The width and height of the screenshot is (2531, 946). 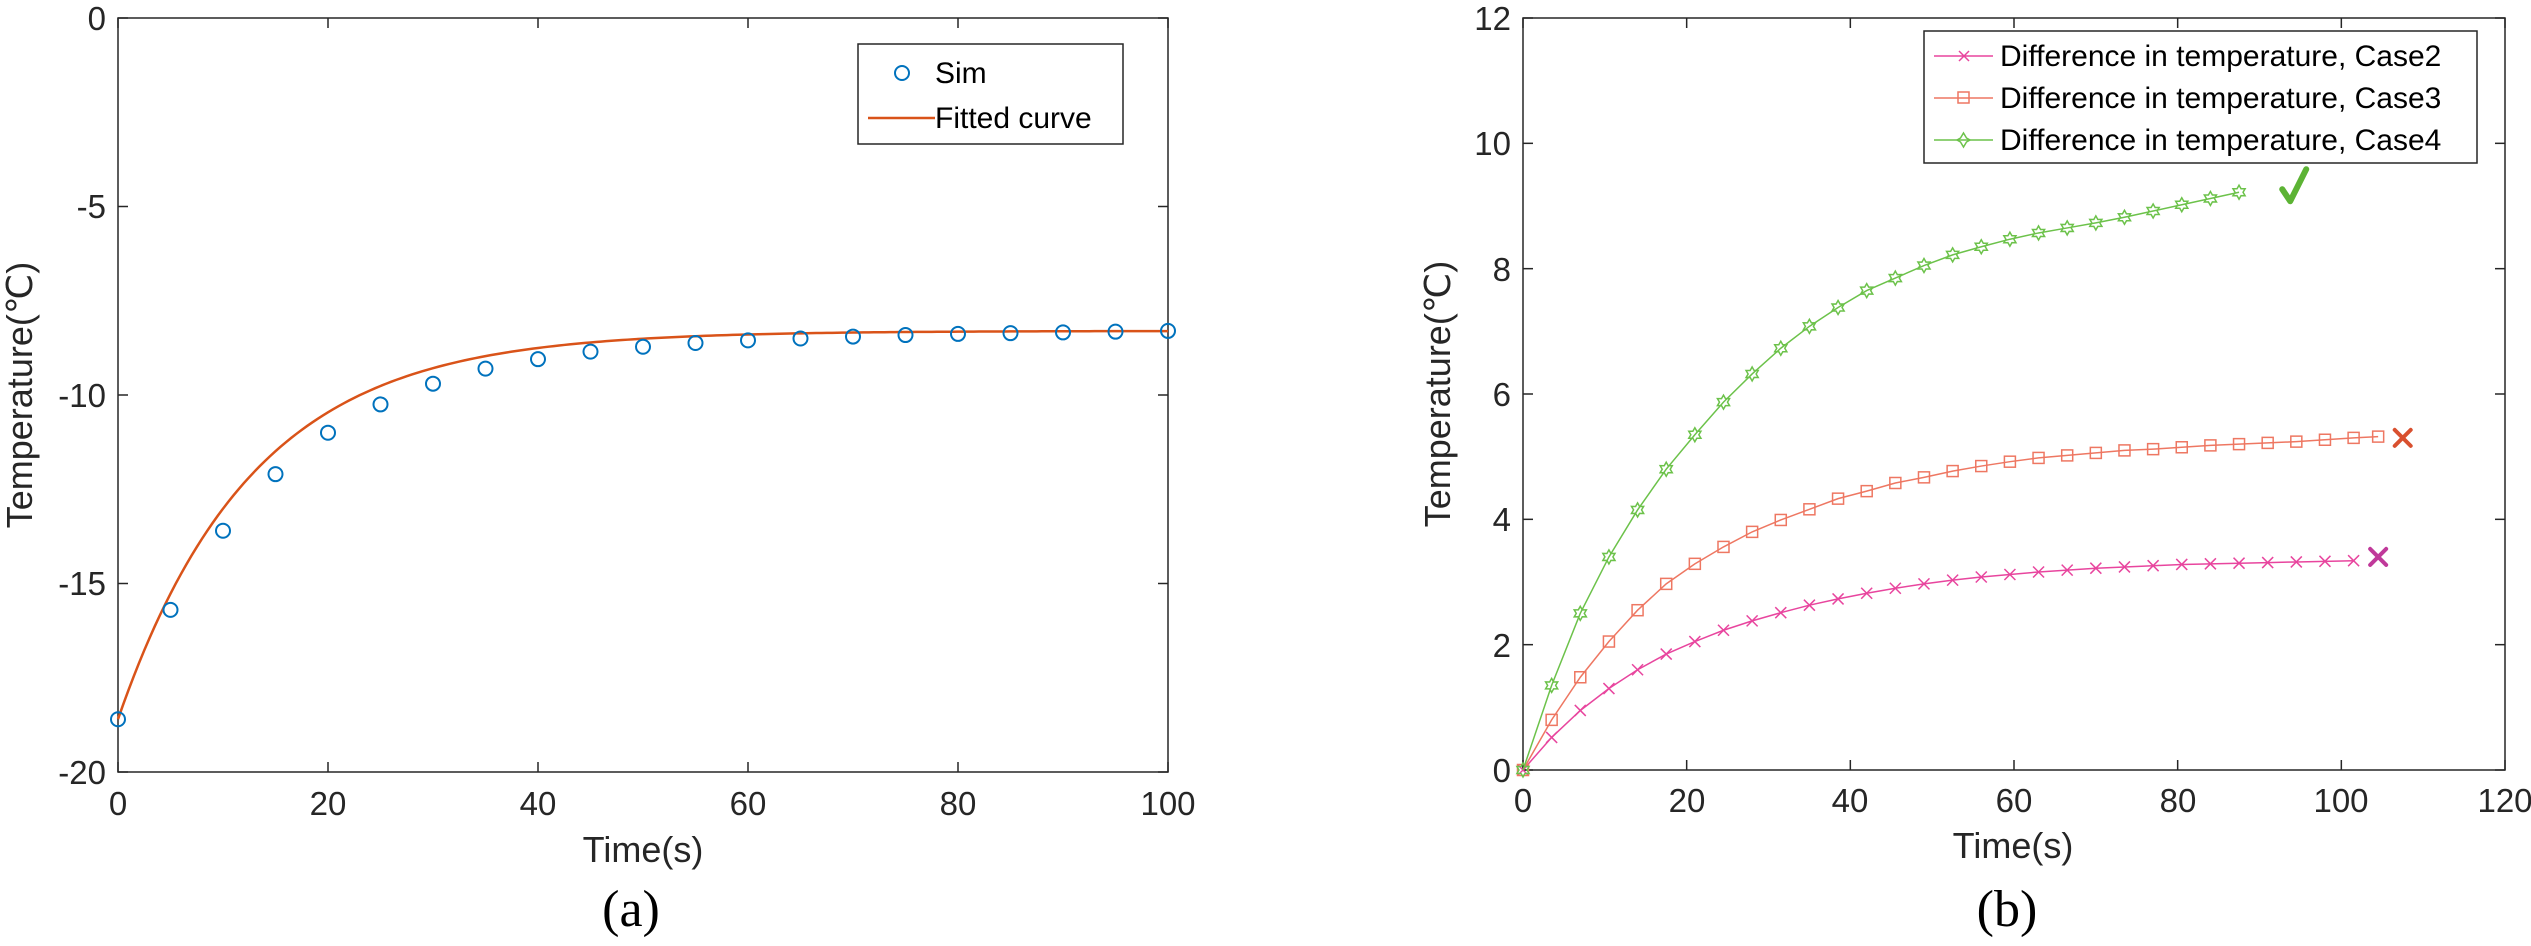 What do you see at coordinates (82, 772) in the screenshot?
I see `y-tick-label: -20` at bounding box center [82, 772].